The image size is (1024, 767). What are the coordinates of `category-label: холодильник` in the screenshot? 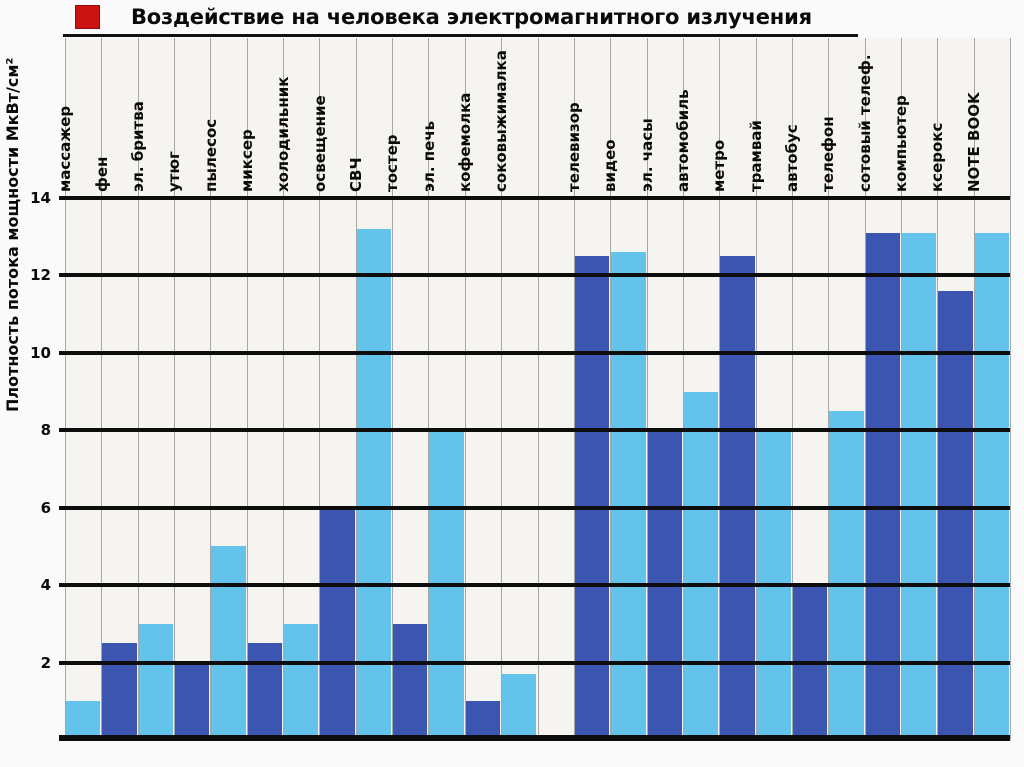 It's located at (283, 134).